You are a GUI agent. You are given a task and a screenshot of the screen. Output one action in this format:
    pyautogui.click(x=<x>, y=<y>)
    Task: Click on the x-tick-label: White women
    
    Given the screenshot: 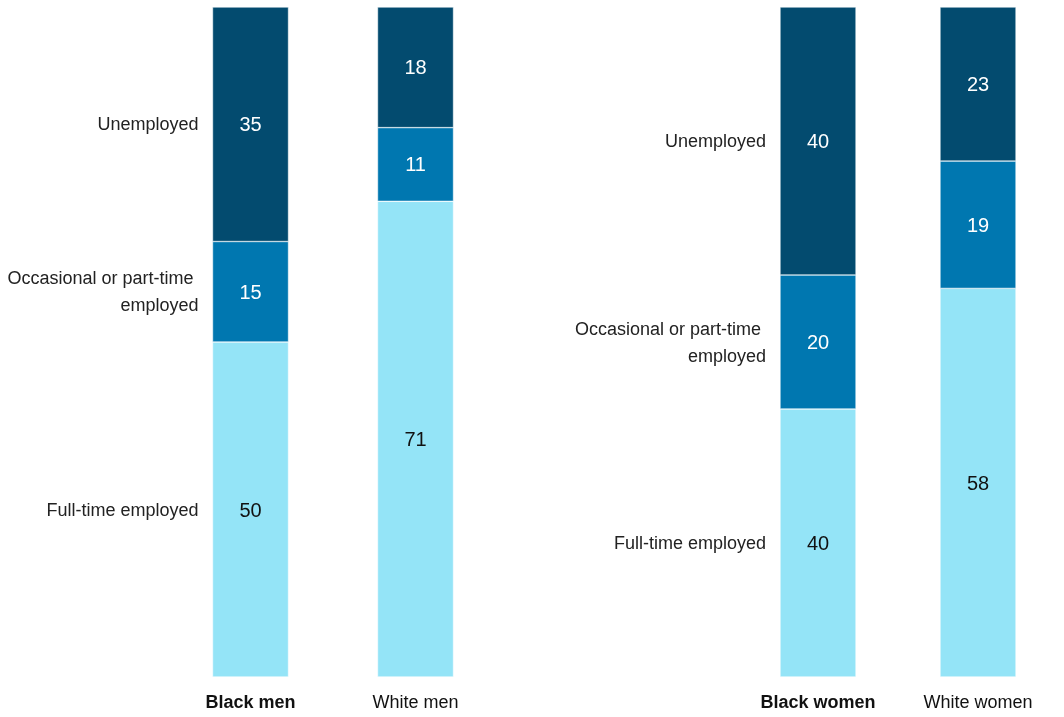 What is the action you would take?
    pyautogui.click(x=978, y=702)
    